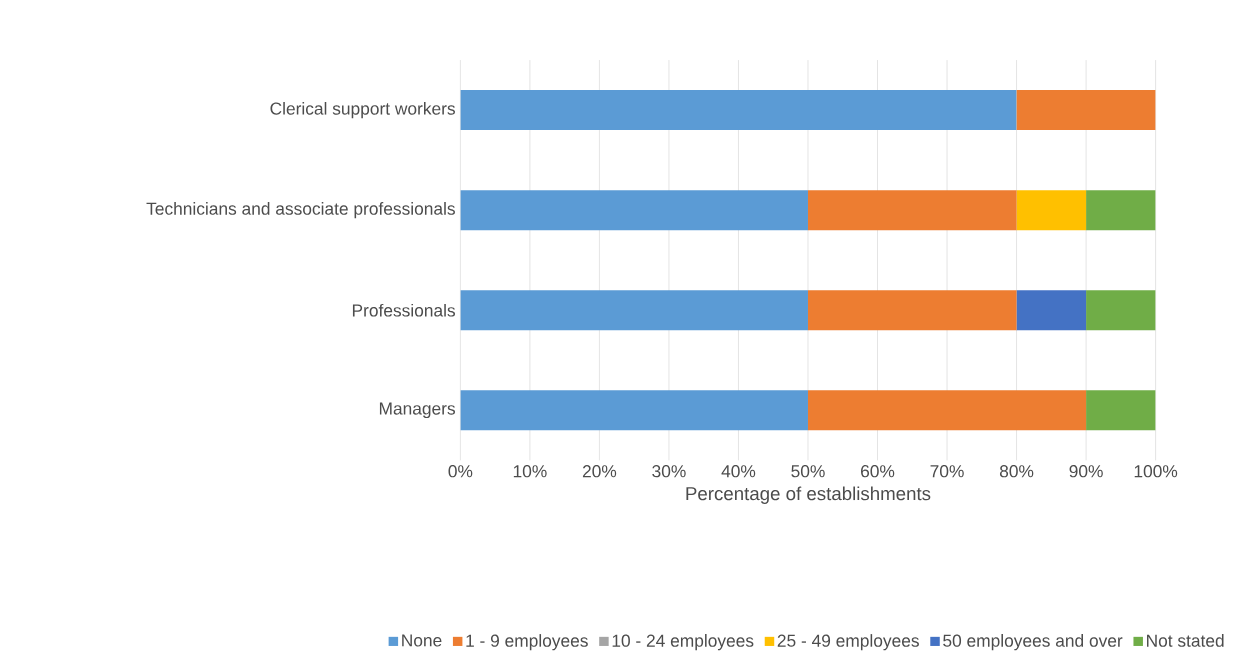 The width and height of the screenshot is (1237, 658). I want to click on legend-label: None, so click(422, 640).